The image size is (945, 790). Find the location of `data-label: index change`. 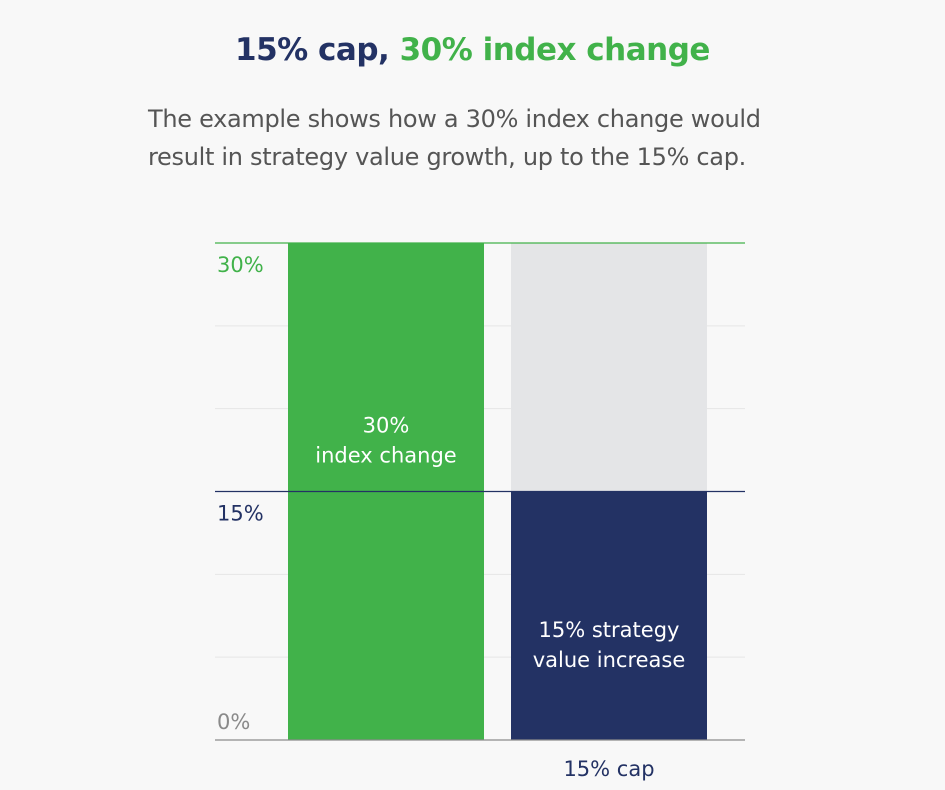

data-label: index change is located at coordinates (385, 456).